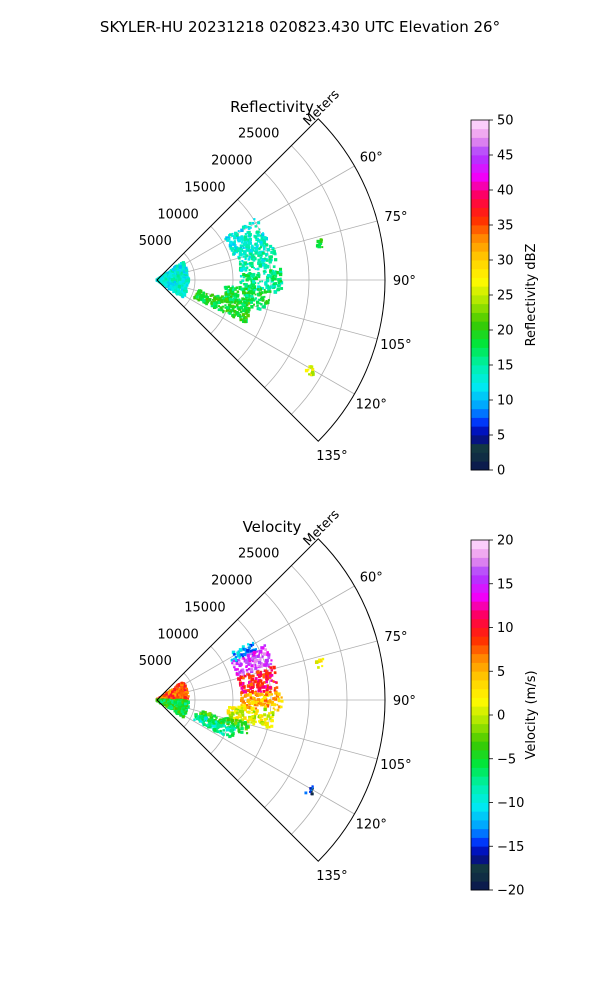 This screenshot has width=600, height=1000. What do you see at coordinates (505, 121) in the screenshot?
I see `colorbar-tick-label: 50` at bounding box center [505, 121].